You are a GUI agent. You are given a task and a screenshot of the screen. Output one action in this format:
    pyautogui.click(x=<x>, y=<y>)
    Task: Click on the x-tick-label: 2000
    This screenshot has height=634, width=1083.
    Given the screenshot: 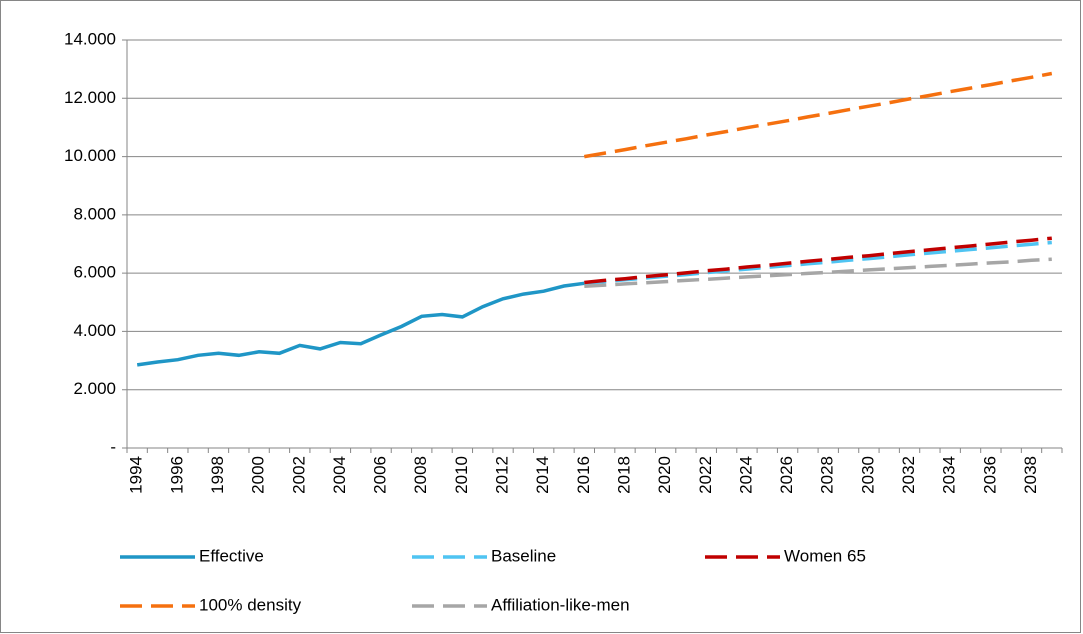 What is the action you would take?
    pyautogui.click(x=258, y=475)
    